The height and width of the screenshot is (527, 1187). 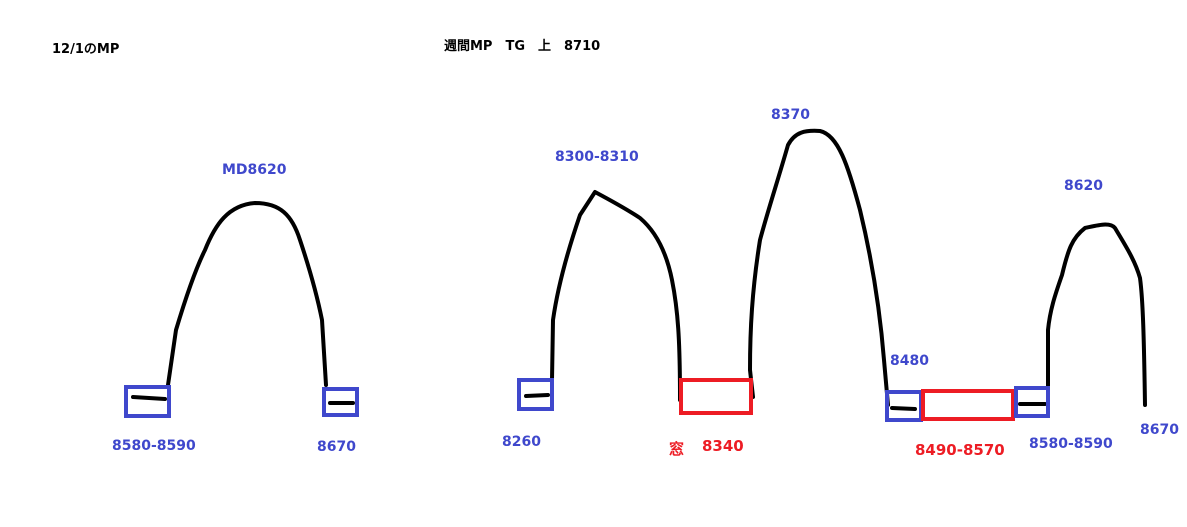 I want to click on label-end: 8670, so click(x=1159, y=430).